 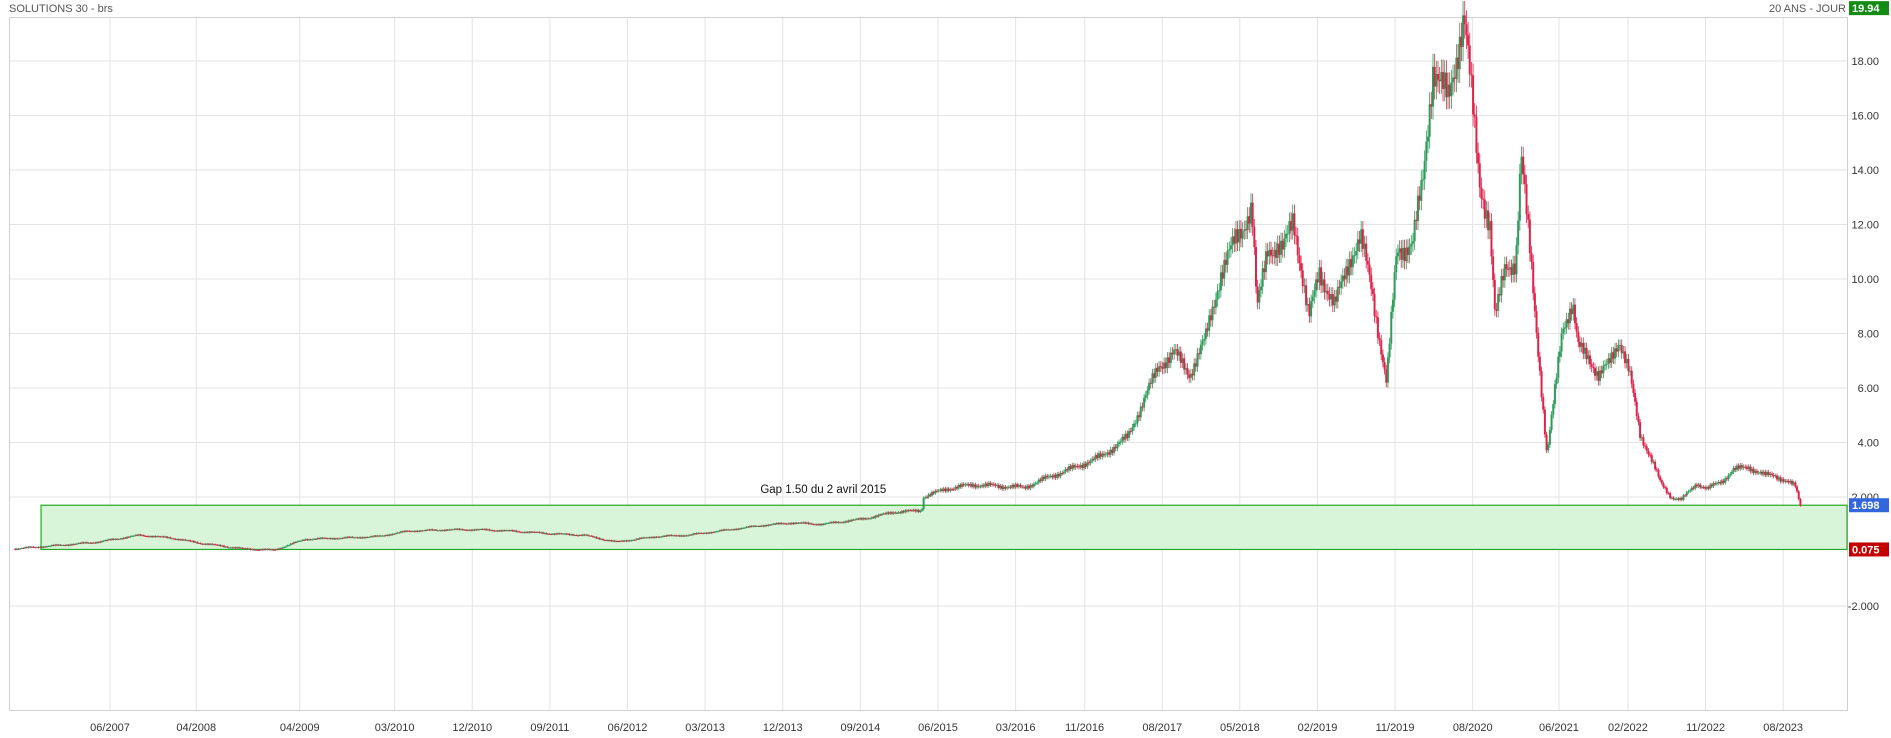 What do you see at coordinates (1869, 8) in the screenshot?
I see `high-price-badge-bg` at bounding box center [1869, 8].